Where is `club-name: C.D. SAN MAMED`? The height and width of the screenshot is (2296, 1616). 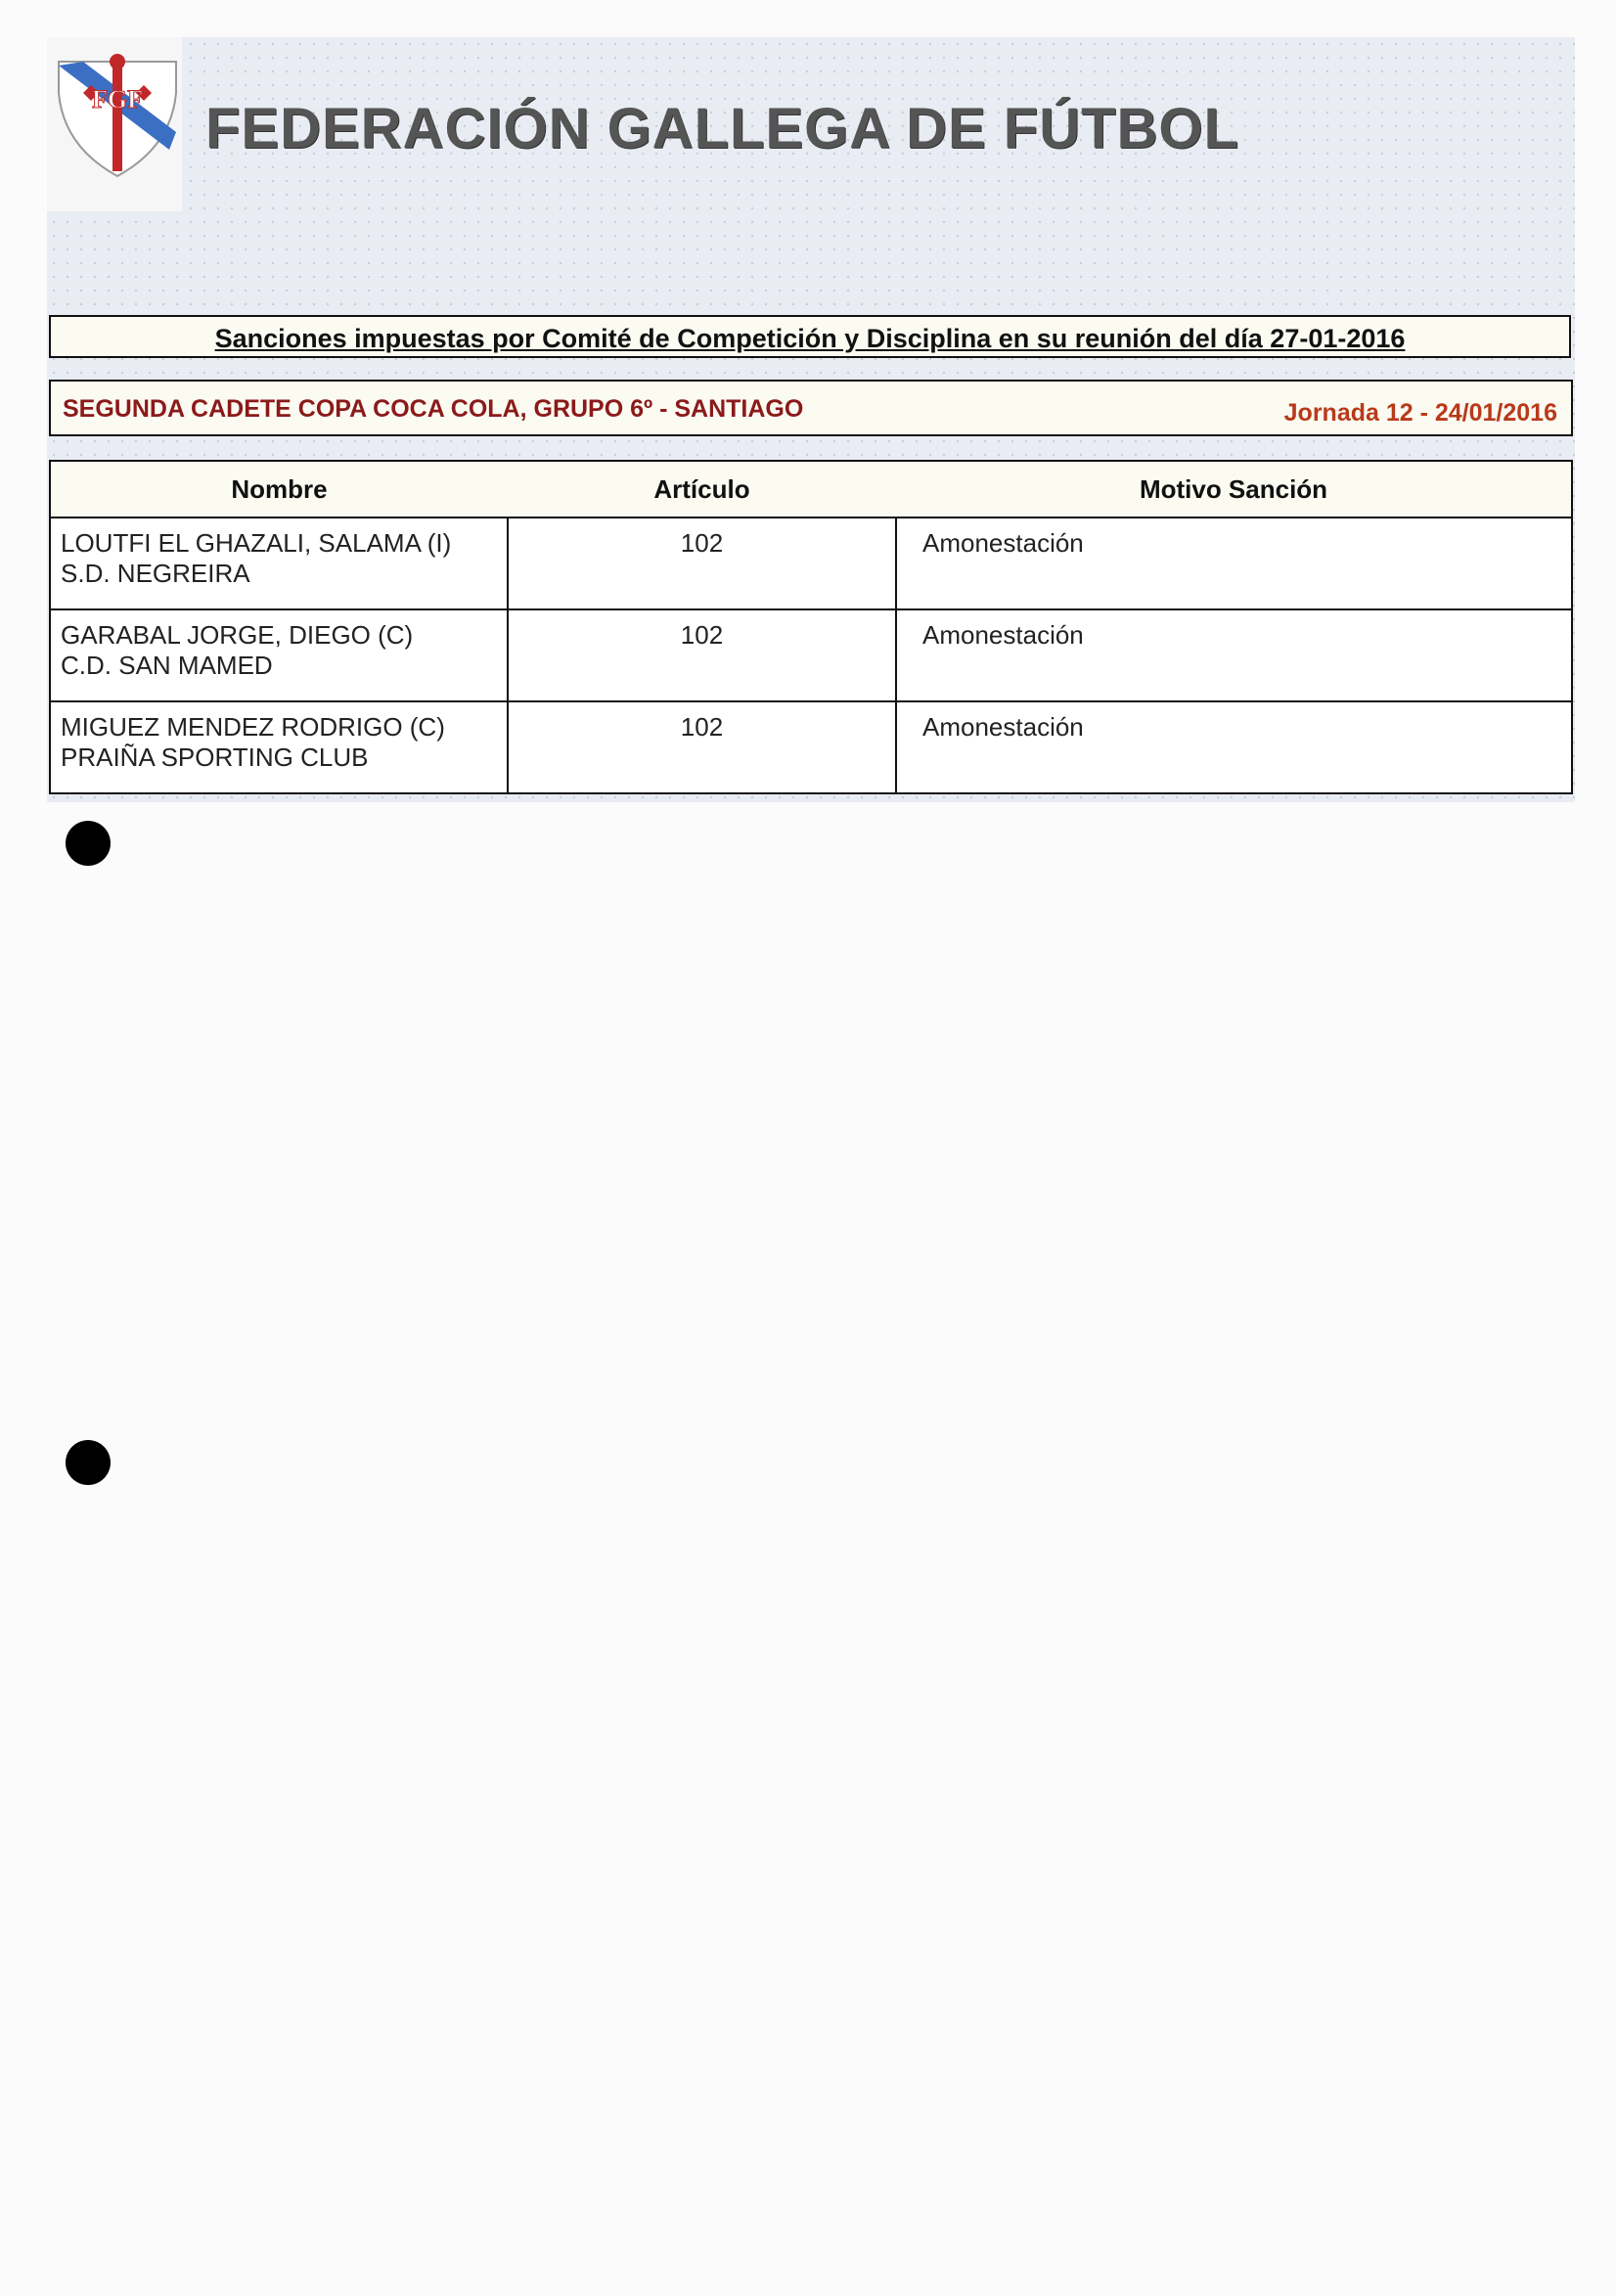
club-name: C.D. SAN MAMED is located at coordinates (167, 665).